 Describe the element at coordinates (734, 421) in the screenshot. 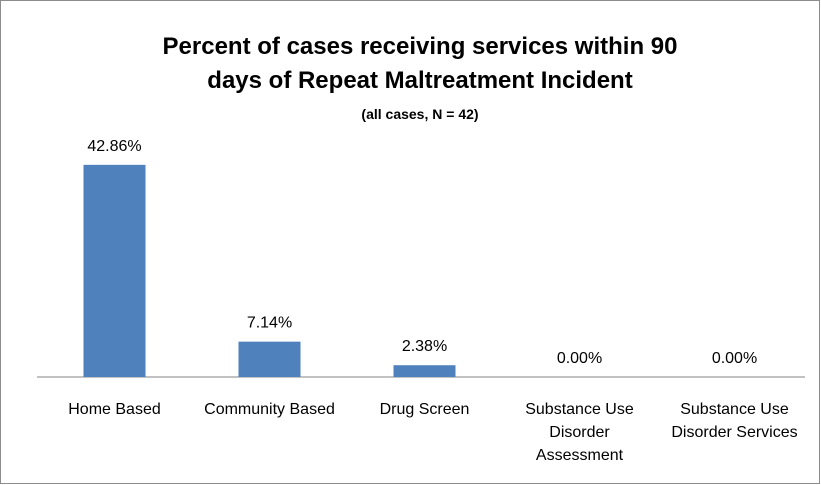

I see `x-tick-label: Substance Use Disorder Services` at that location.